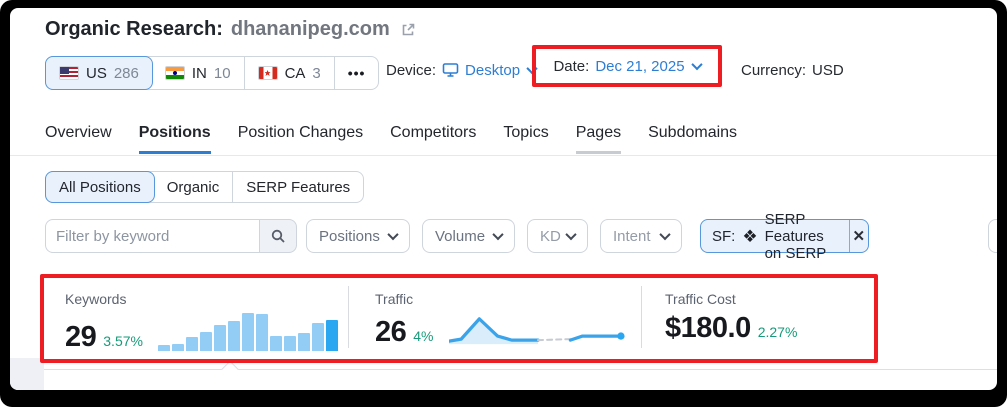 The height and width of the screenshot is (407, 1007). What do you see at coordinates (230, 369) in the screenshot?
I see `divider-notch` at bounding box center [230, 369].